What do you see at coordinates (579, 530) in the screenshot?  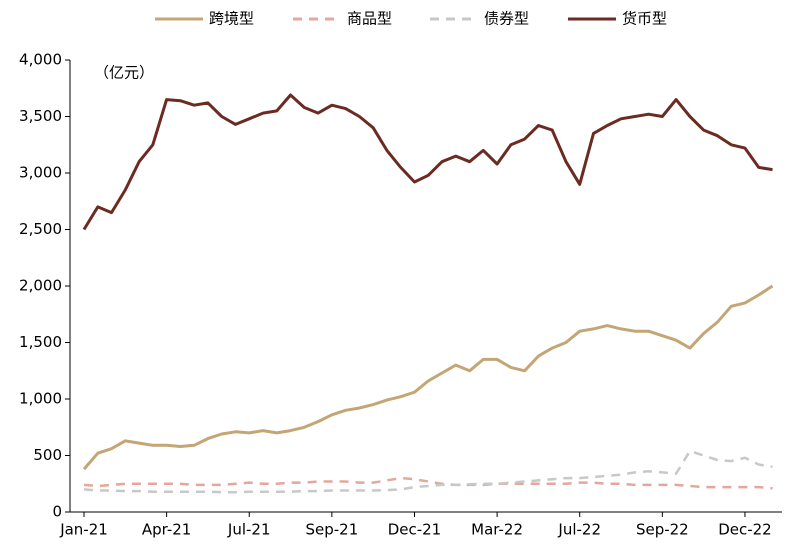 I see `x-tick-label: Jul-22` at bounding box center [579, 530].